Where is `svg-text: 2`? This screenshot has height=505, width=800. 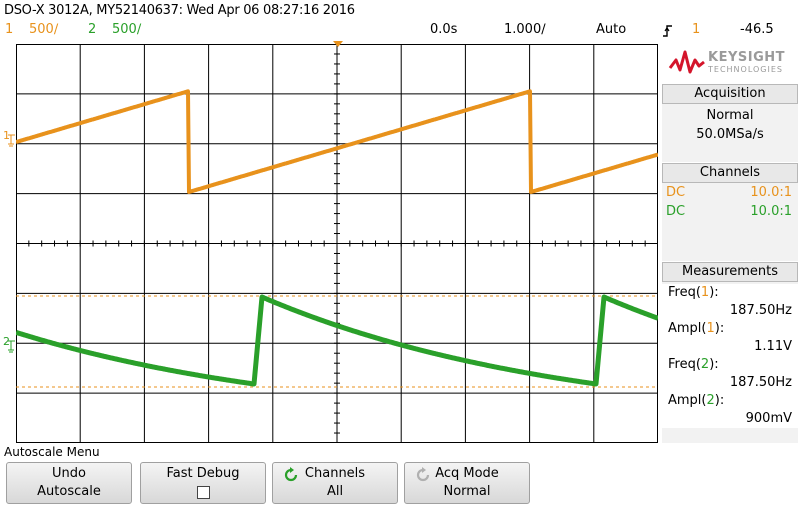 svg-text: 2 is located at coordinates (6, 341).